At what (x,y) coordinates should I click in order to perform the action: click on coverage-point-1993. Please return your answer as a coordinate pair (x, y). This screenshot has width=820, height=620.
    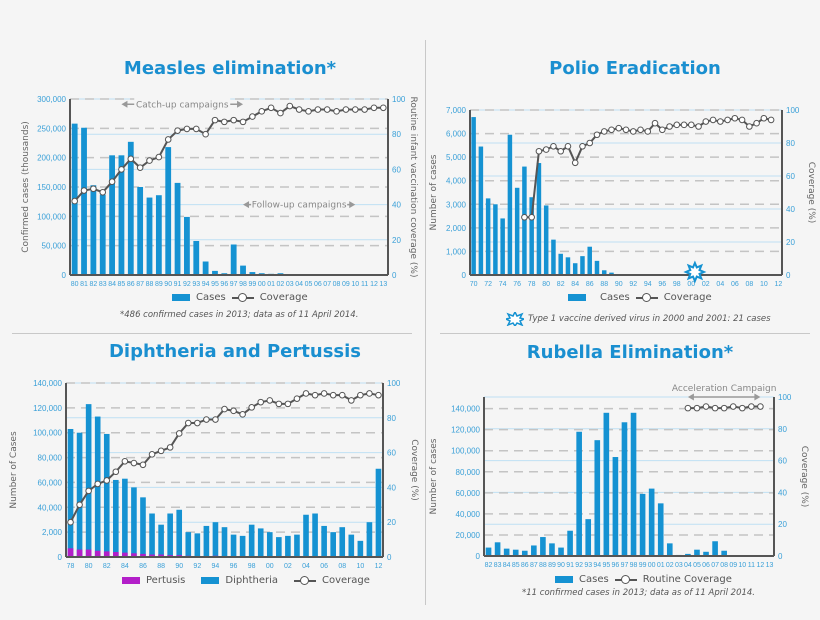
    Looking at the image, I should click on (196, 129).